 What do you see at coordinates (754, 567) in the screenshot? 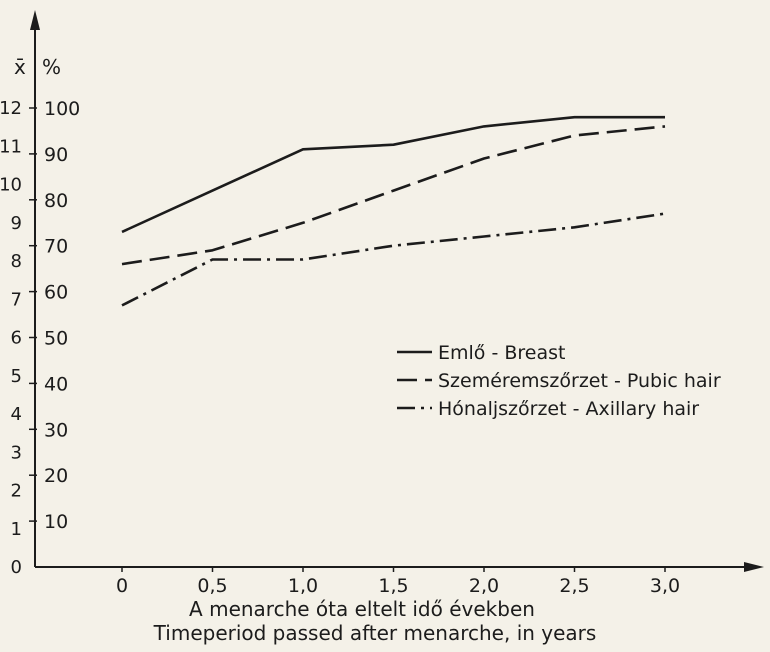
I see `x-axis-arrowhead` at bounding box center [754, 567].